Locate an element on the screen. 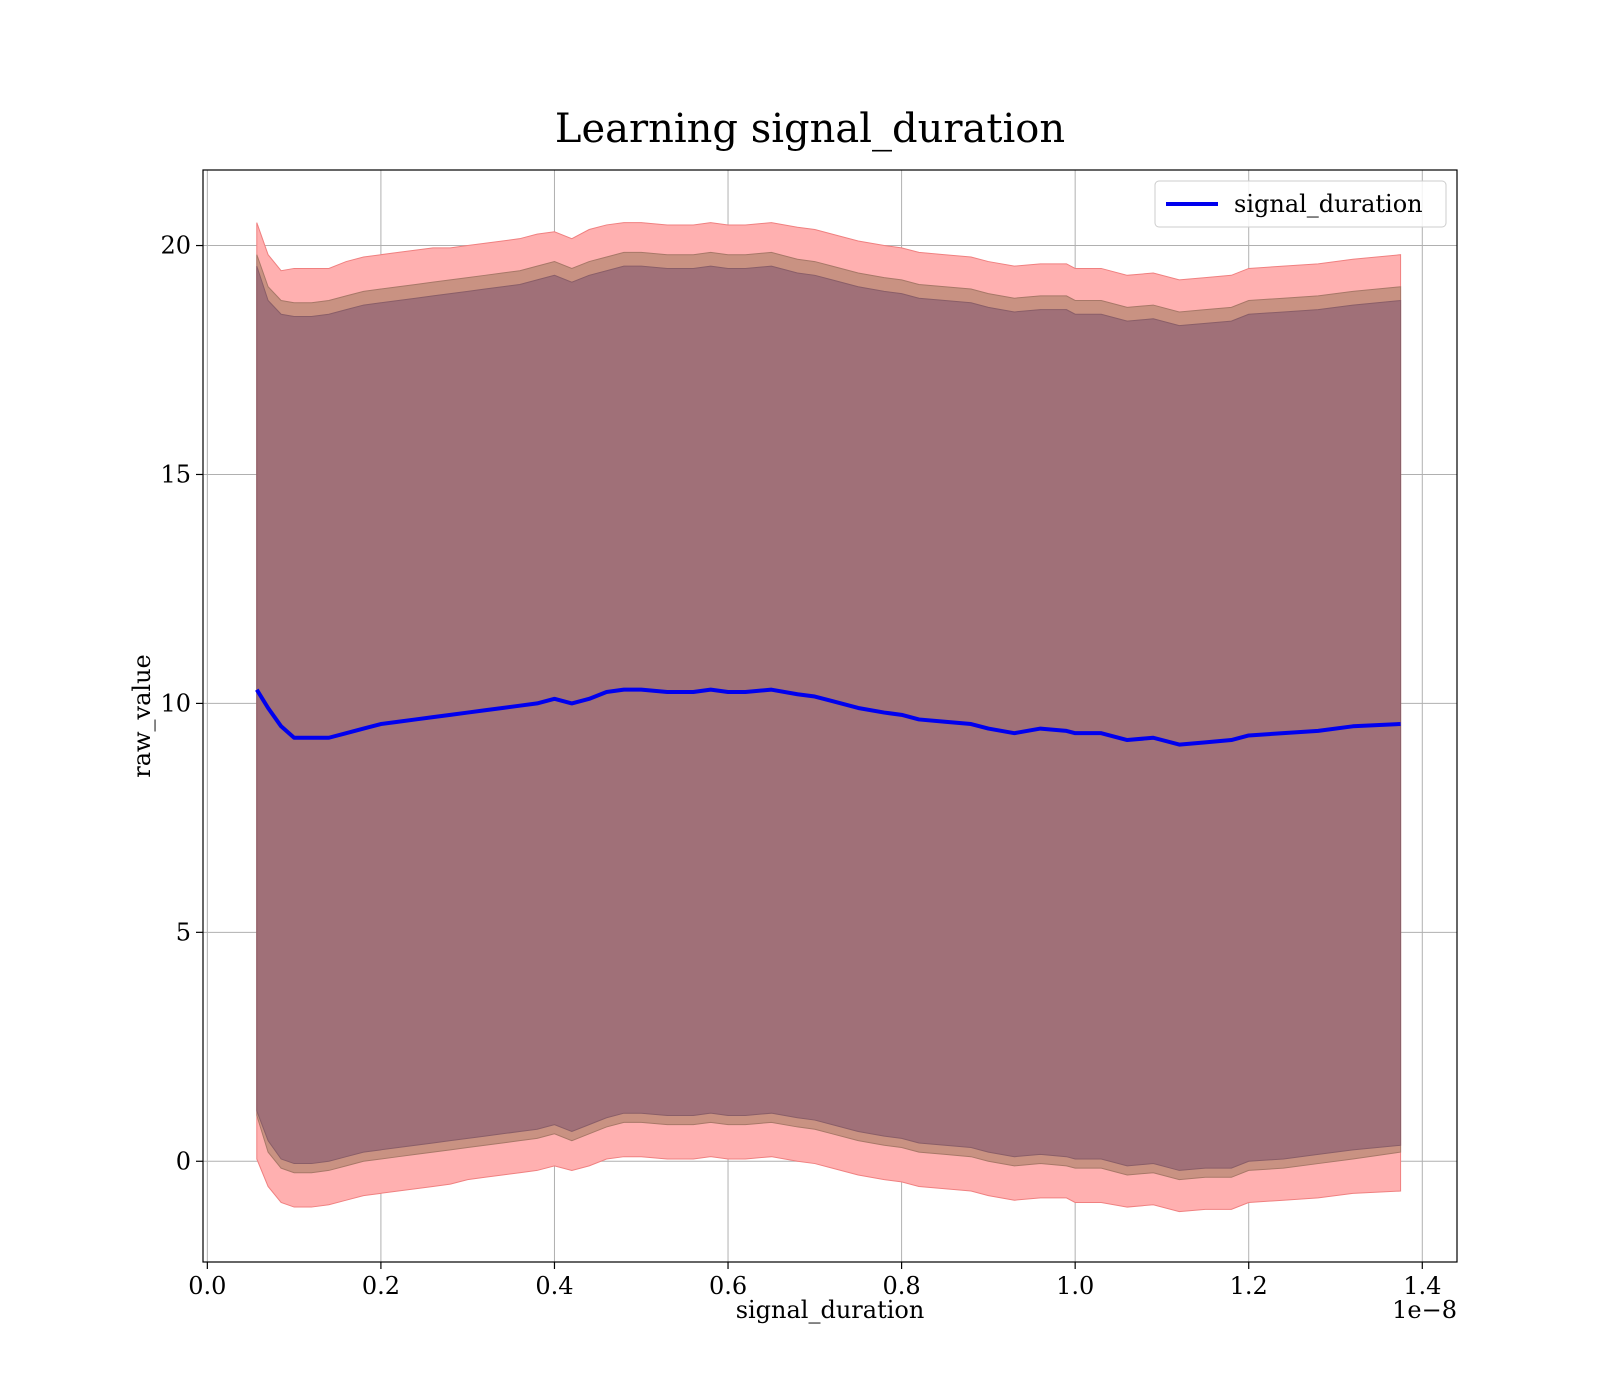 This screenshot has width=1600, height=1400. x-tick-label-4: 0.8 is located at coordinates (902, 1286).